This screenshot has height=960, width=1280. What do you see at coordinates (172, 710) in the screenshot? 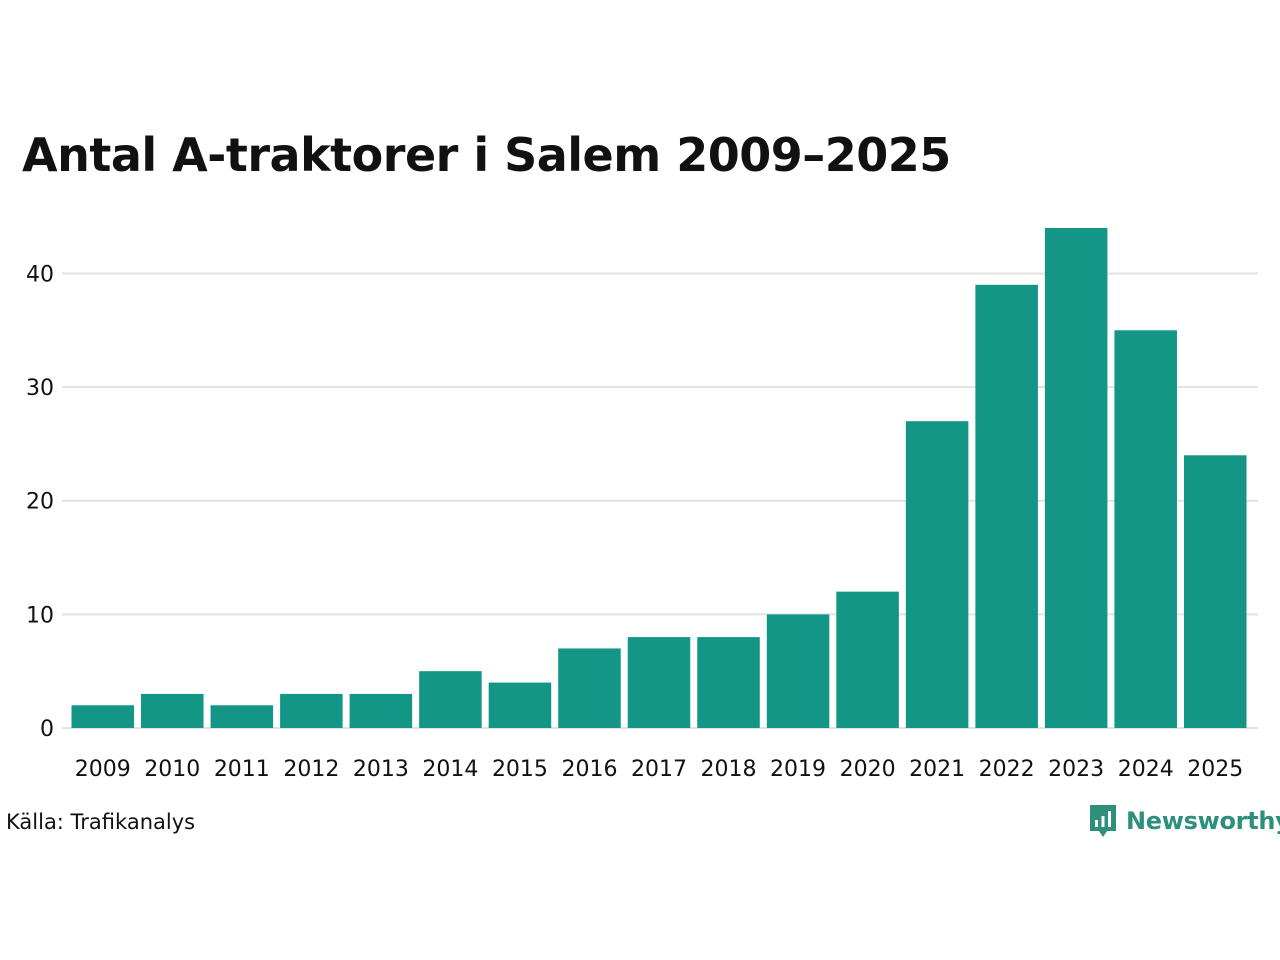
I see `bar-2010` at bounding box center [172, 710].